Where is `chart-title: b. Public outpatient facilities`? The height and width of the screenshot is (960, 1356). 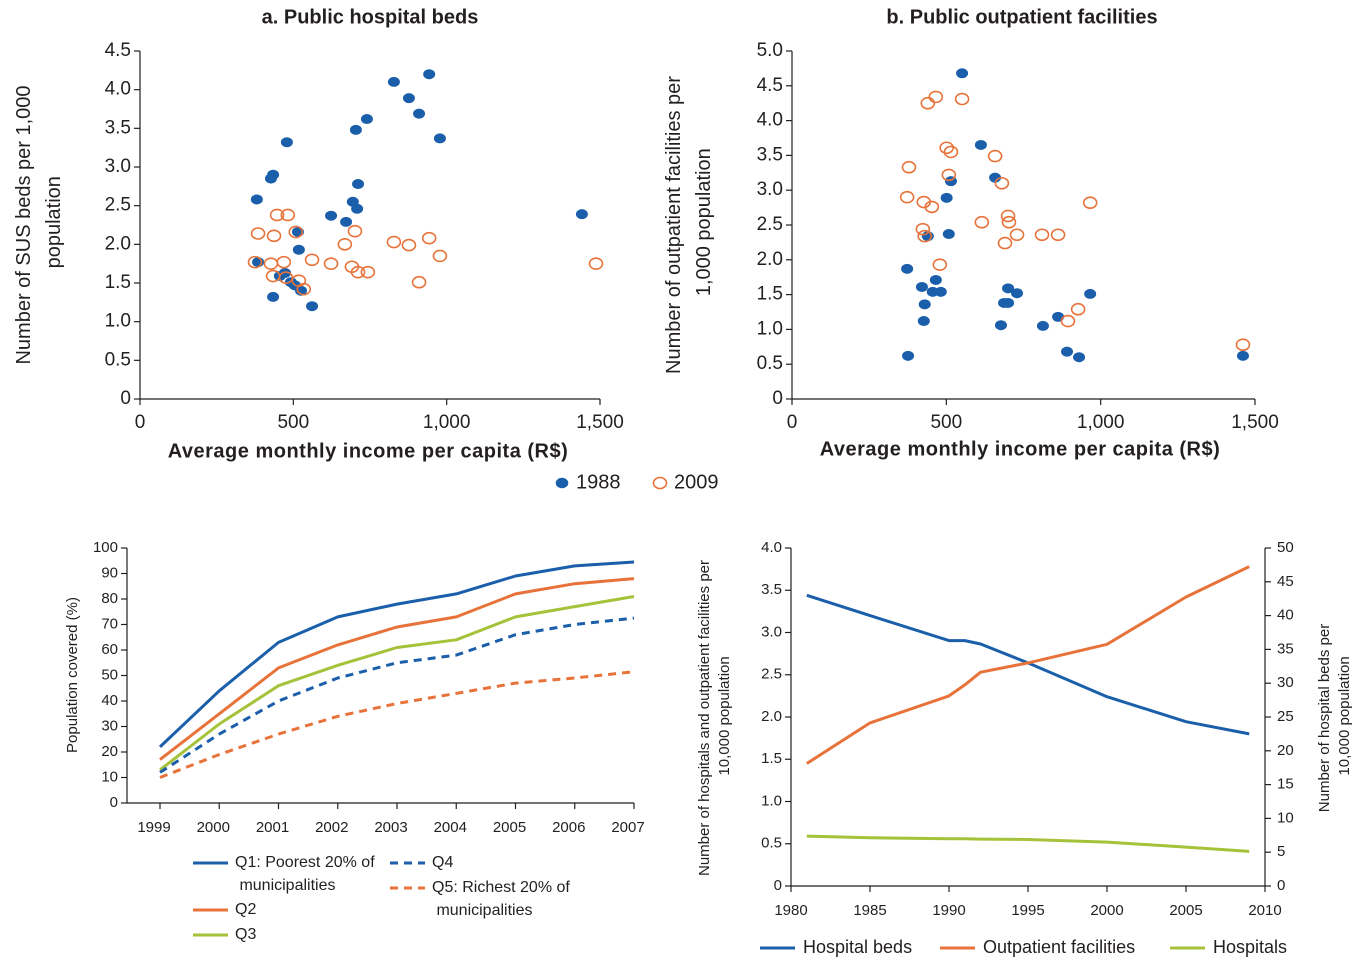
chart-title: b. Public outpatient facilities is located at coordinates (1021, 17).